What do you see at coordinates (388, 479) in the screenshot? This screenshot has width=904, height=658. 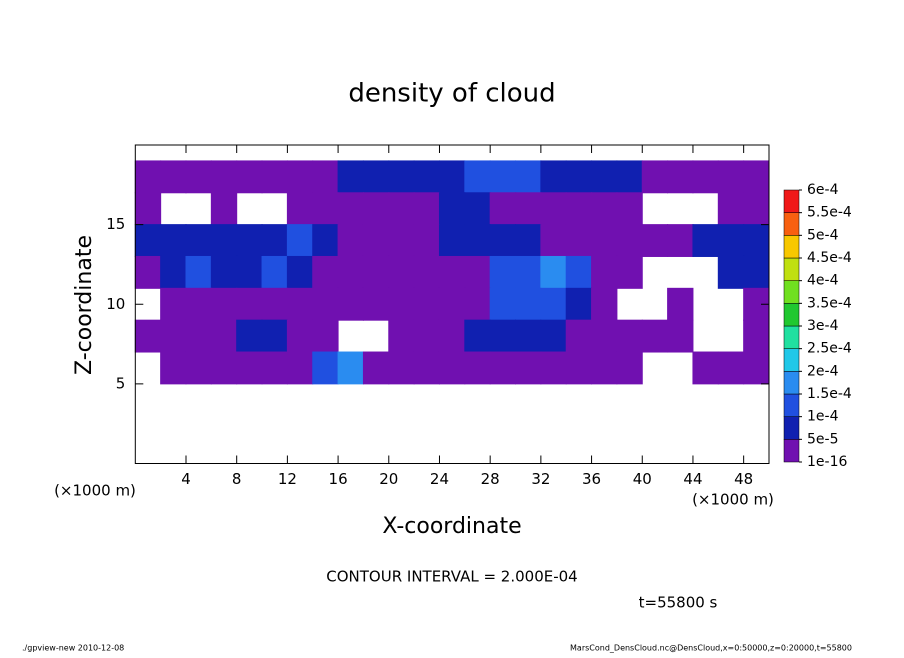 I see `x-tick-label: 20` at bounding box center [388, 479].